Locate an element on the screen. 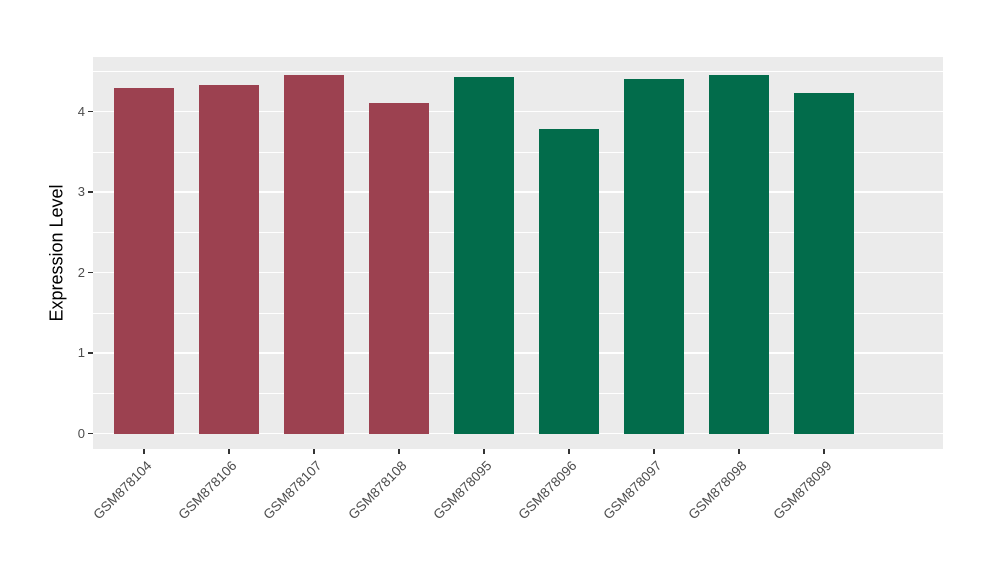 This screenshot has width=1000, height=580. y-tick-label: 2 is located at coordinates (81, 272).